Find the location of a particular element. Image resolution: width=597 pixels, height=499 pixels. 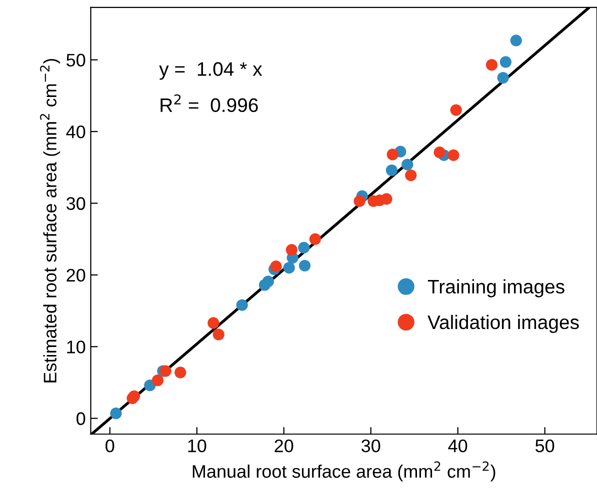

x-tick-label: 10 is located at coordinates (197, 445).